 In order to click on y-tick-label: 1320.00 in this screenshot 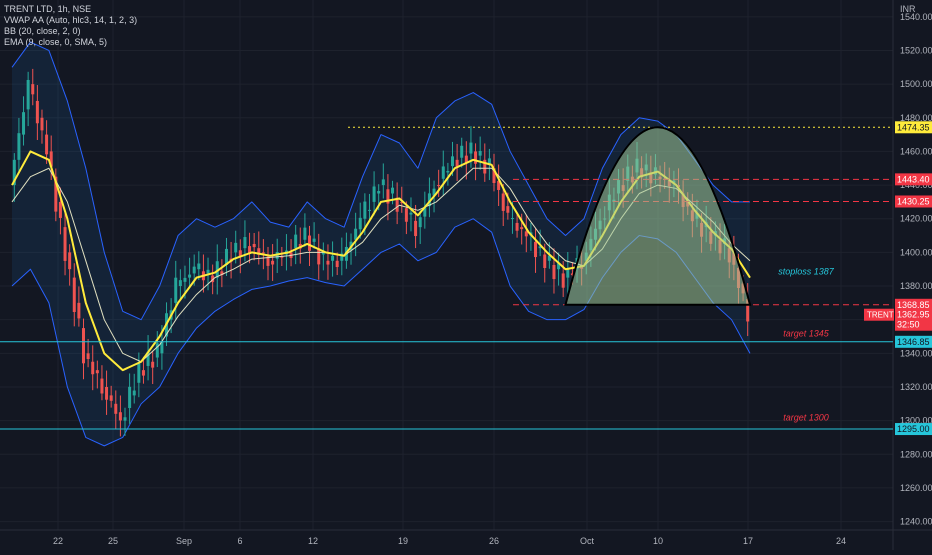, I will do `click(916, 387)`.